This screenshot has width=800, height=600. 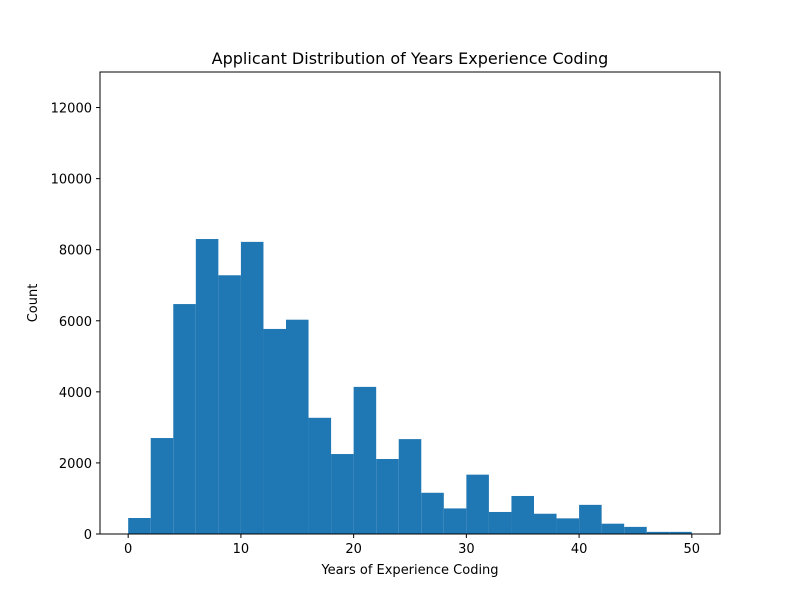 I want to click on x-tick-label: 40, so click(x=579, y=549).